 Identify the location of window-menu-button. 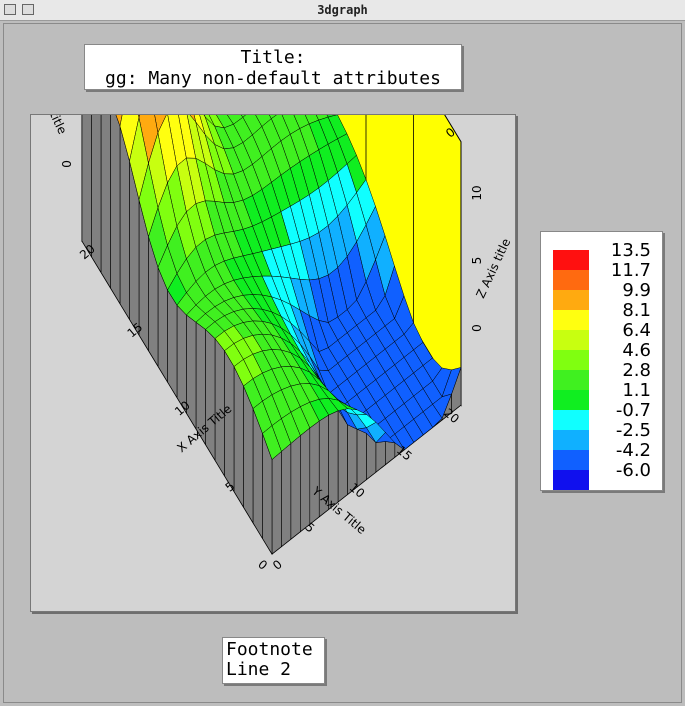
(10, 9).